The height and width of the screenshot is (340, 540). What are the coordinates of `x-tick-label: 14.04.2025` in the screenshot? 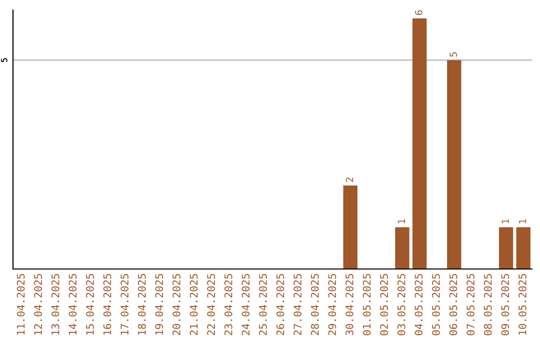 It's located at (72, 304).